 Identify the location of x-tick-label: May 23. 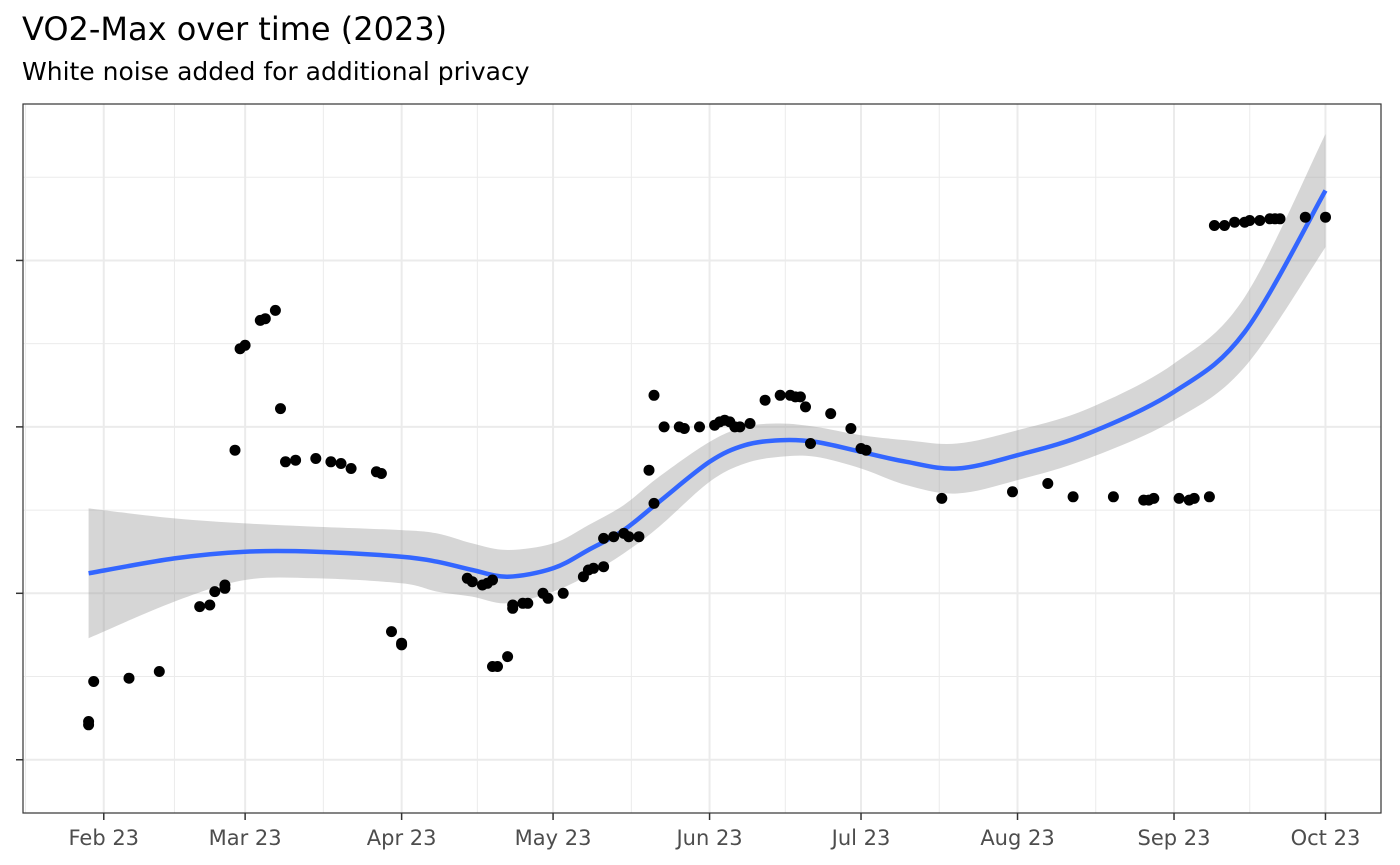
(553, 838).